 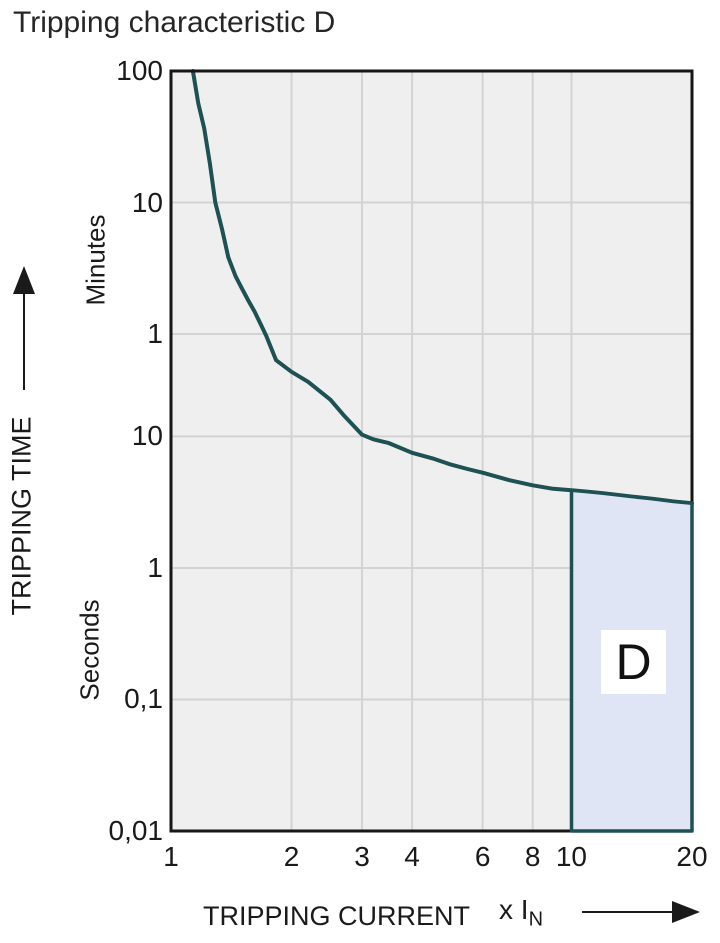 I want to click on x-tick-label: 20, so click(x=692, y=856).